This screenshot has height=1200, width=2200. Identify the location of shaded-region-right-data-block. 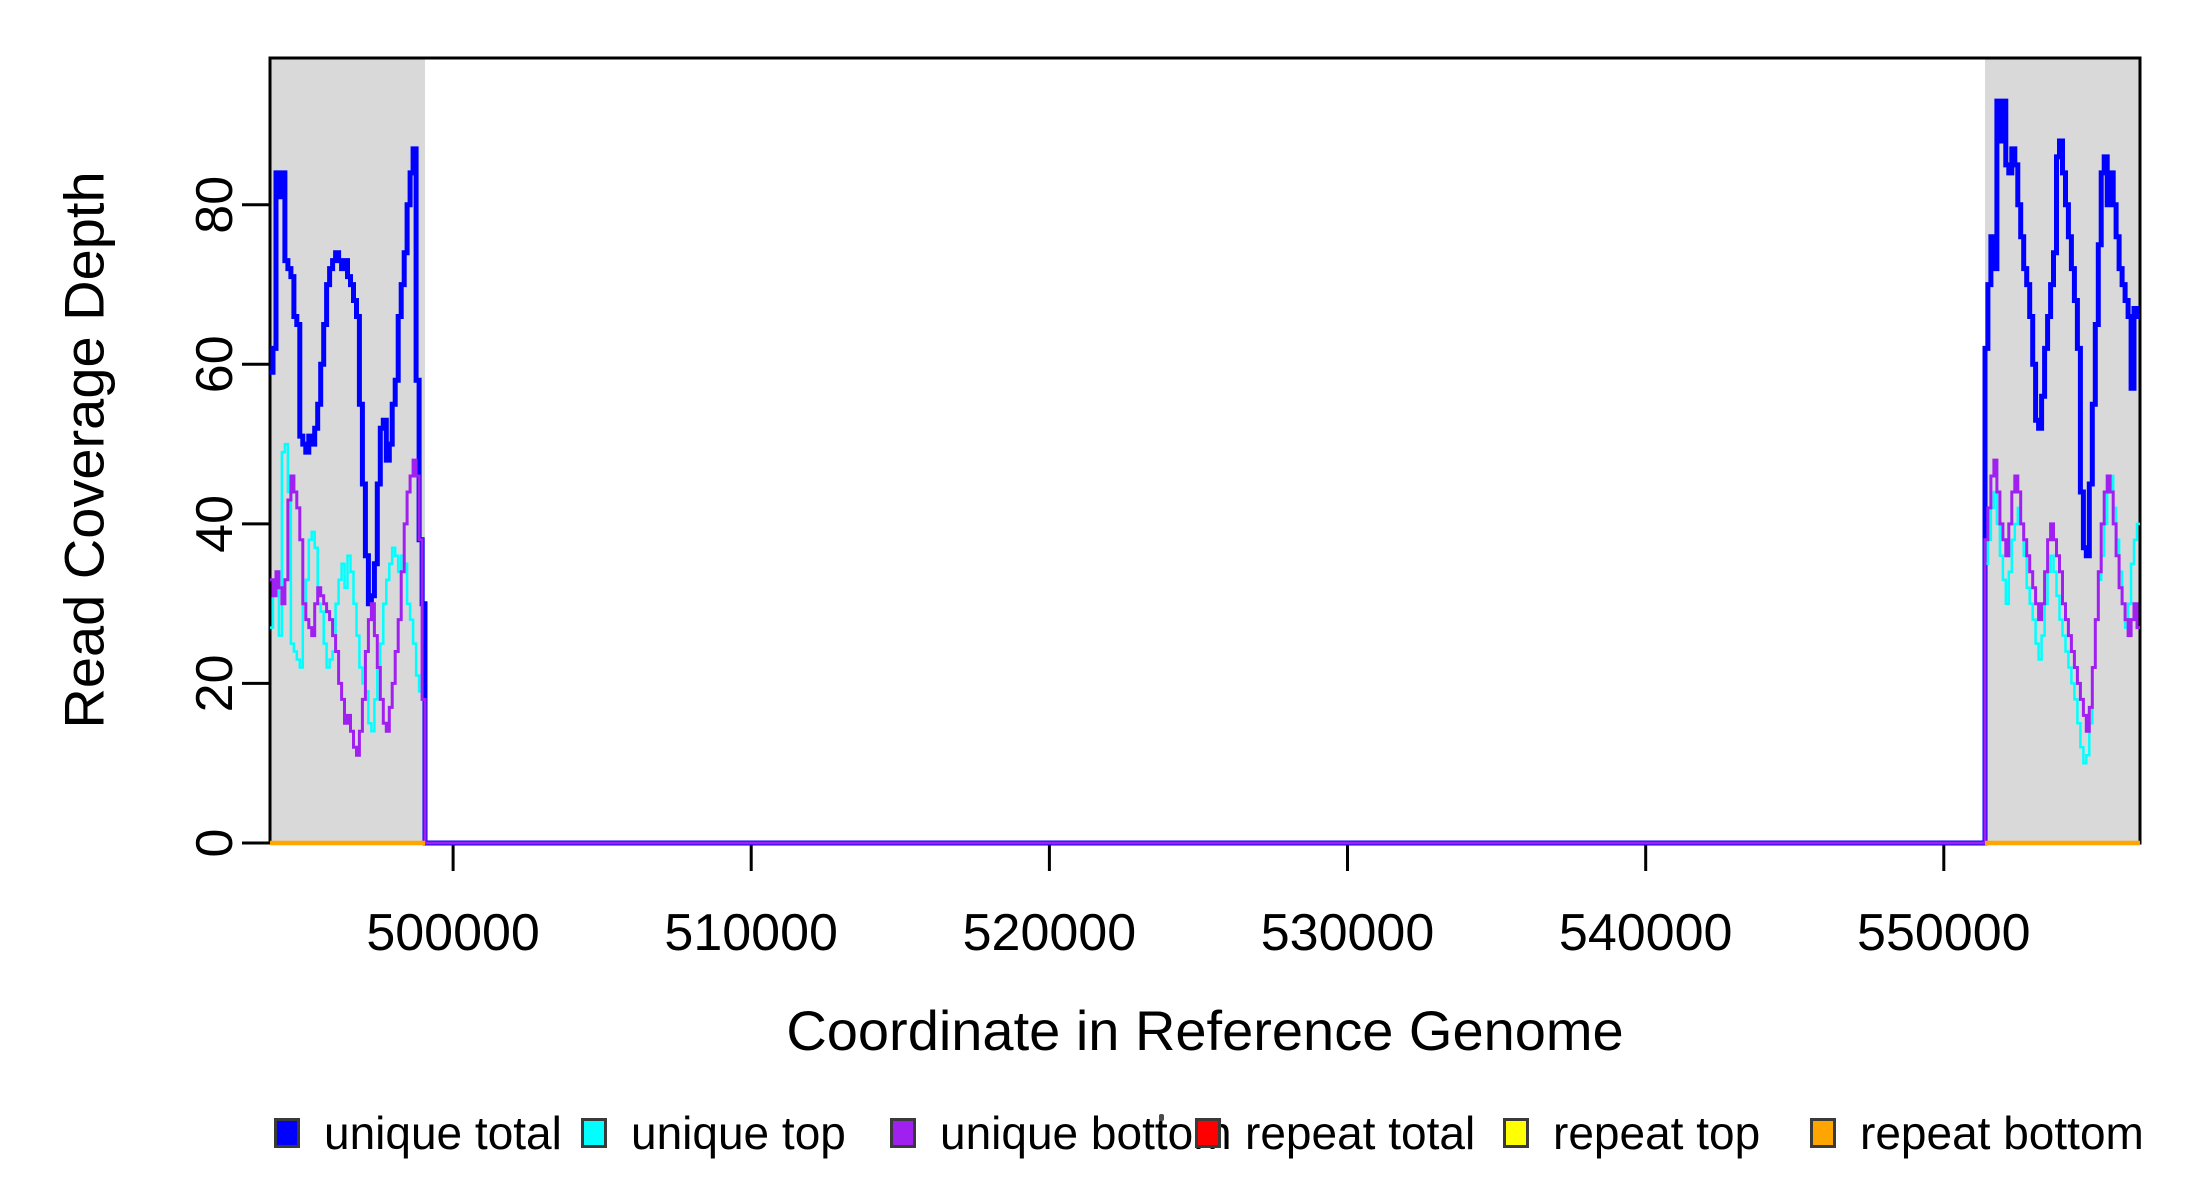
(2062, 450).